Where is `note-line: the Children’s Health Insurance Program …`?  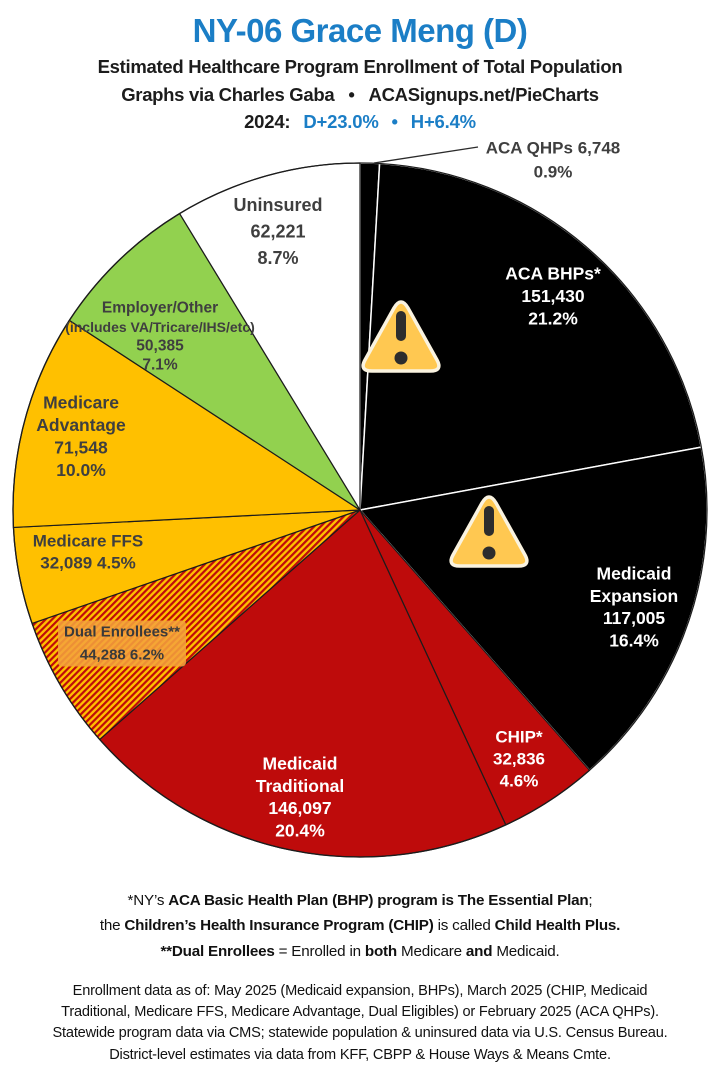
note-line: the Children’s Health Insurance Program … is located at coordinates (360, 926).